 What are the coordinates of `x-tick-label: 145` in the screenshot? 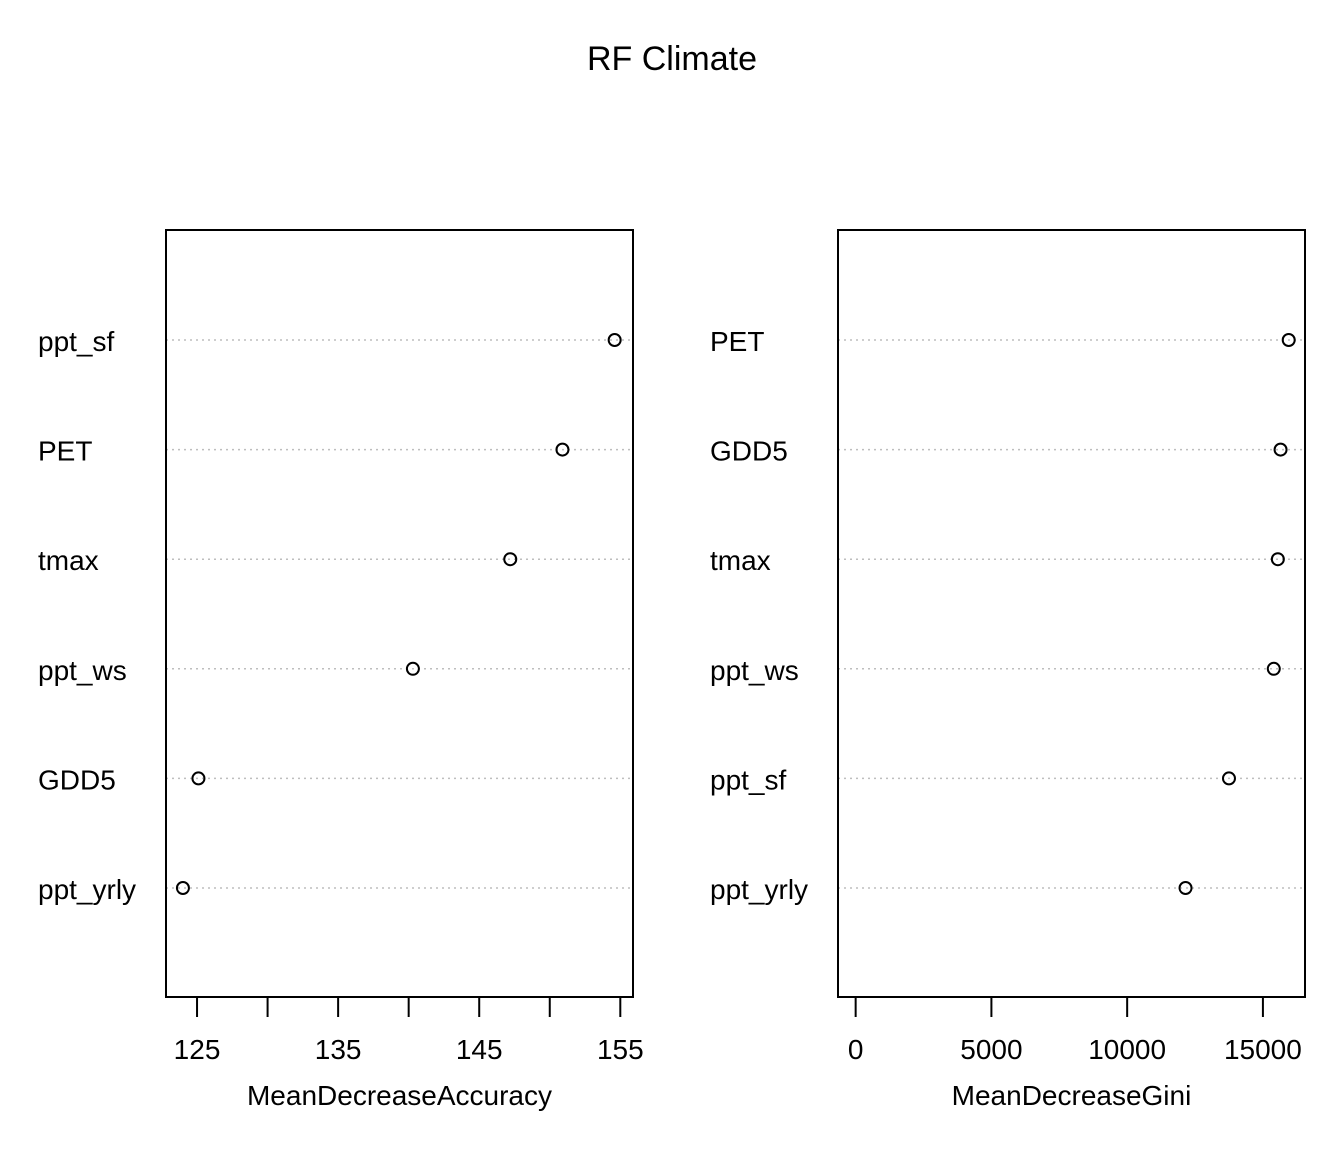 It's located at (479, 1049).